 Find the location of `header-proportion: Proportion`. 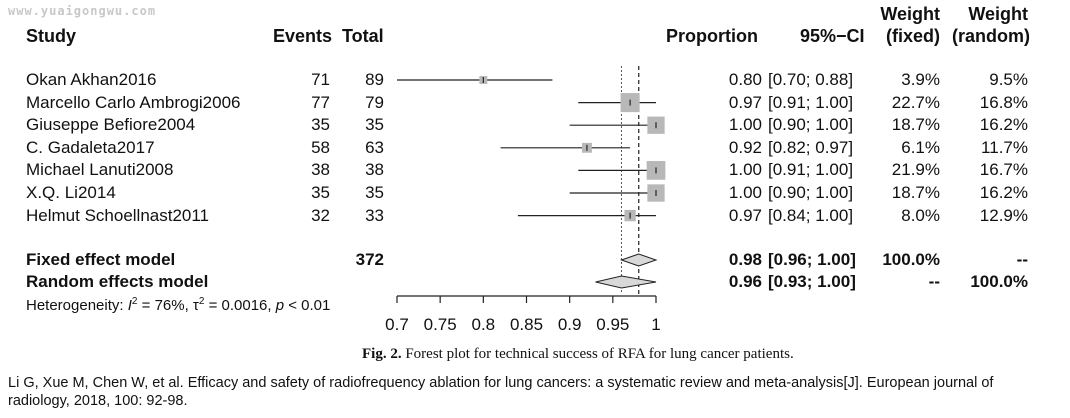

header-proportion: Proportion is located at coordinates (712, 36).